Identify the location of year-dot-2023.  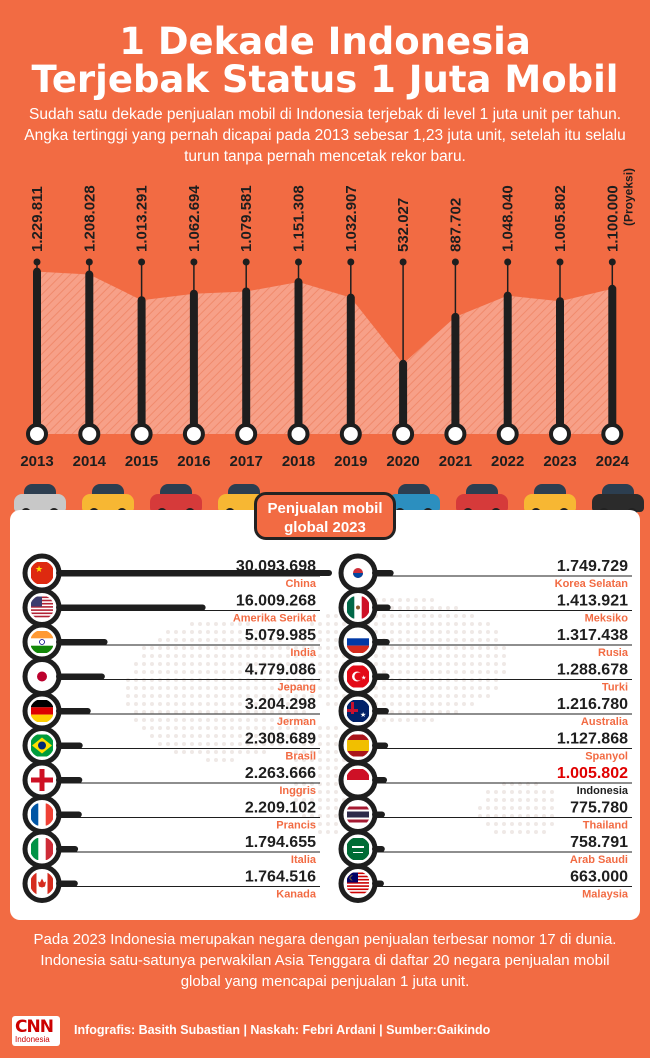
(560, 262).